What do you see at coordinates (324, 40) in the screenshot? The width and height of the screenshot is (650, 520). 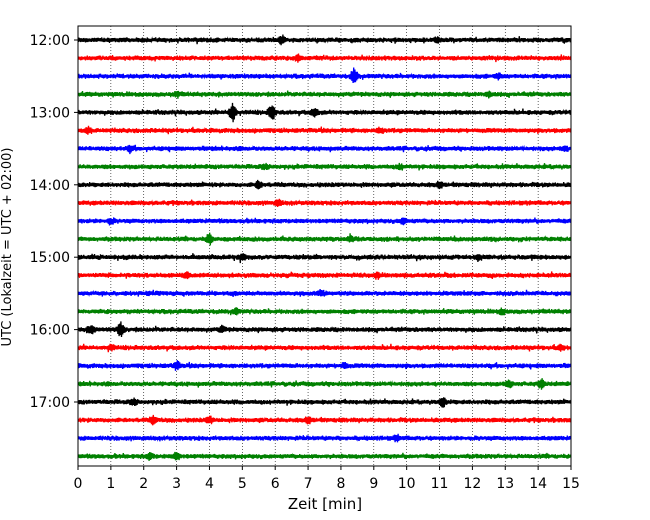 I see `trace-1200-line` at bounding box center [324, 40].